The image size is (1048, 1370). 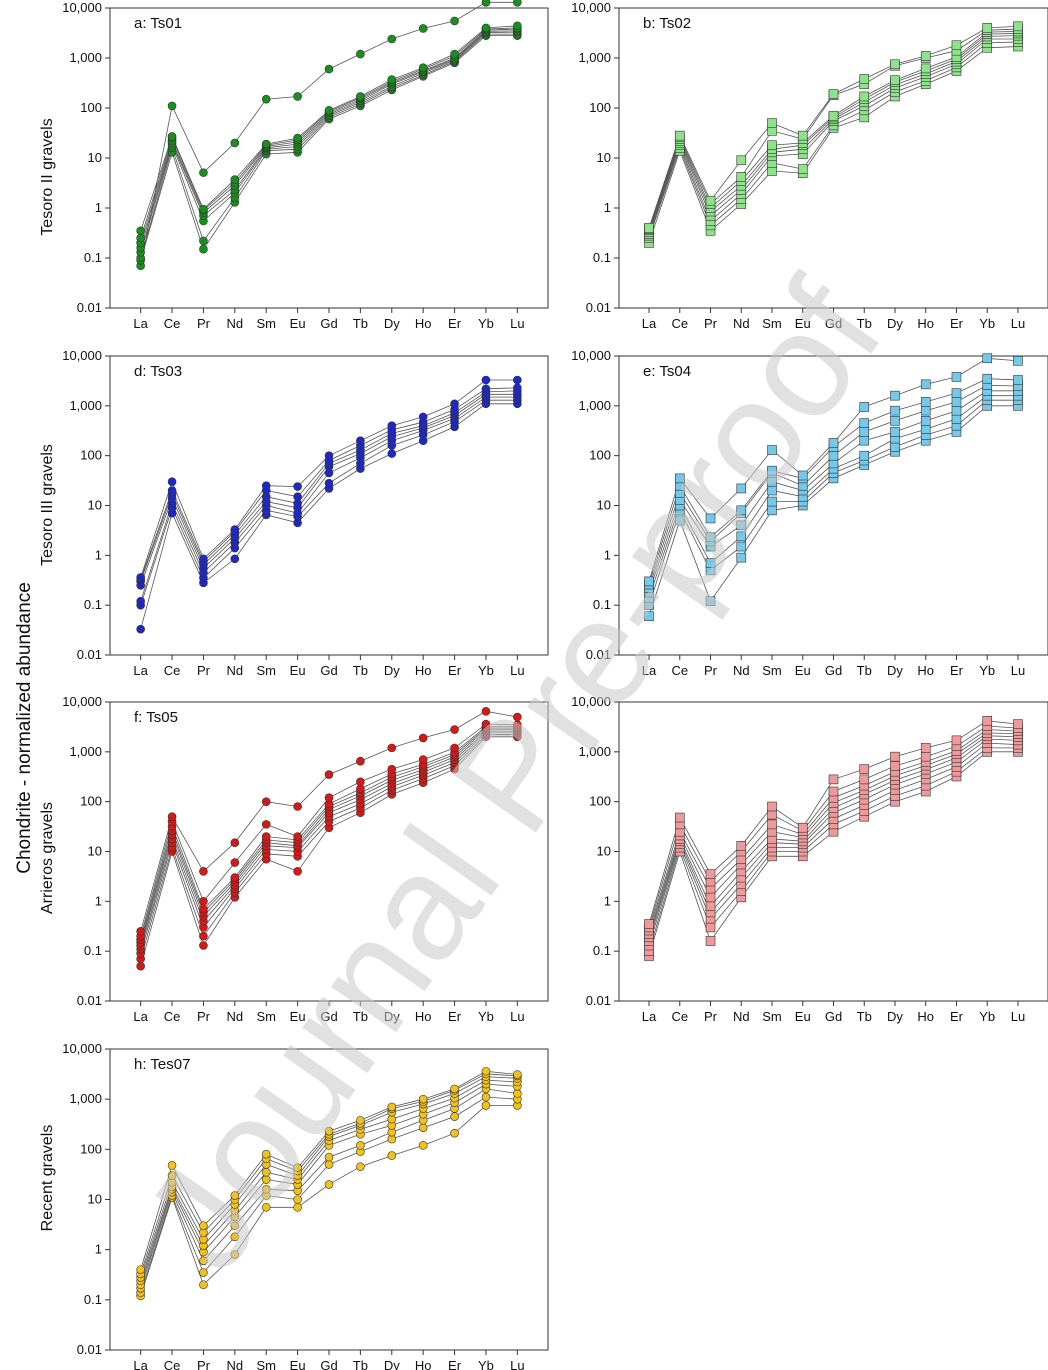 What do you see at coordinates (95, 1199) in the screenshot?
I see `y-tick-label: 10` at bounding box center [95, 1199].